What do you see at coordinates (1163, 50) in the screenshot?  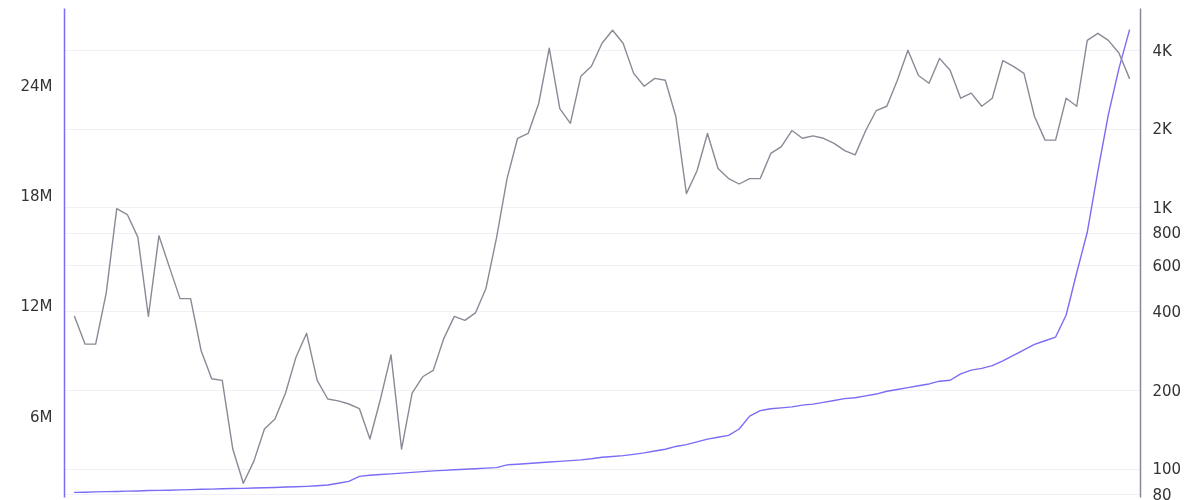 I see `y2-tick-label: 4K` at bounding box center [1163, 50].